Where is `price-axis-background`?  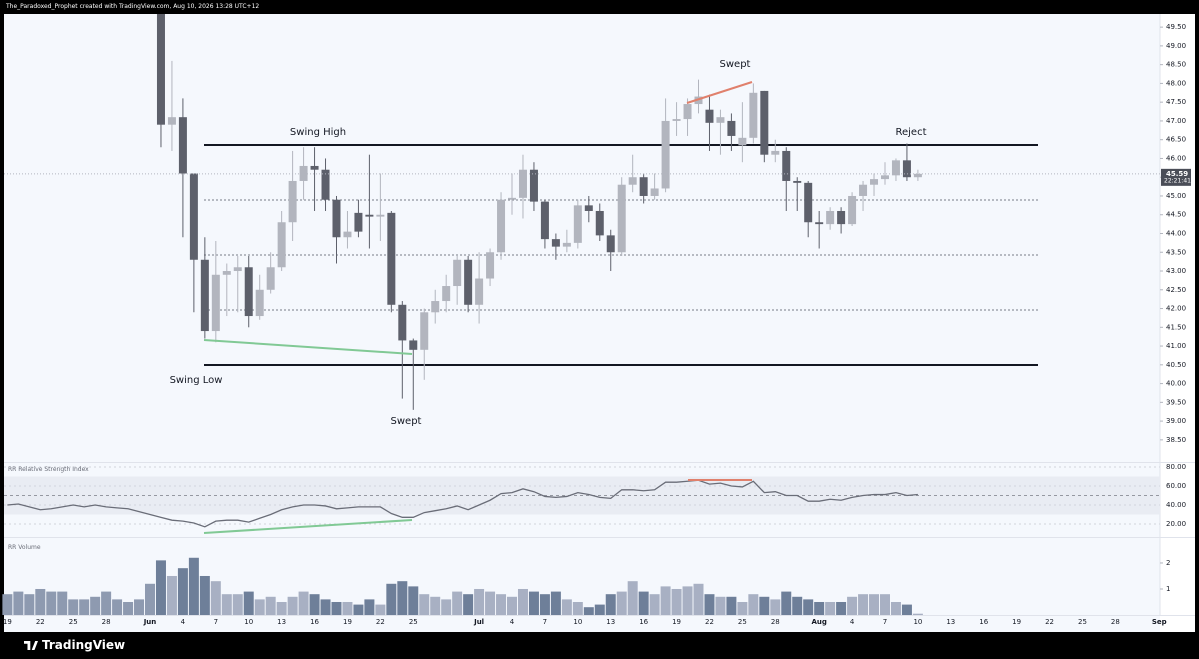
price-axis-background is located at coordinates (1177, 323).